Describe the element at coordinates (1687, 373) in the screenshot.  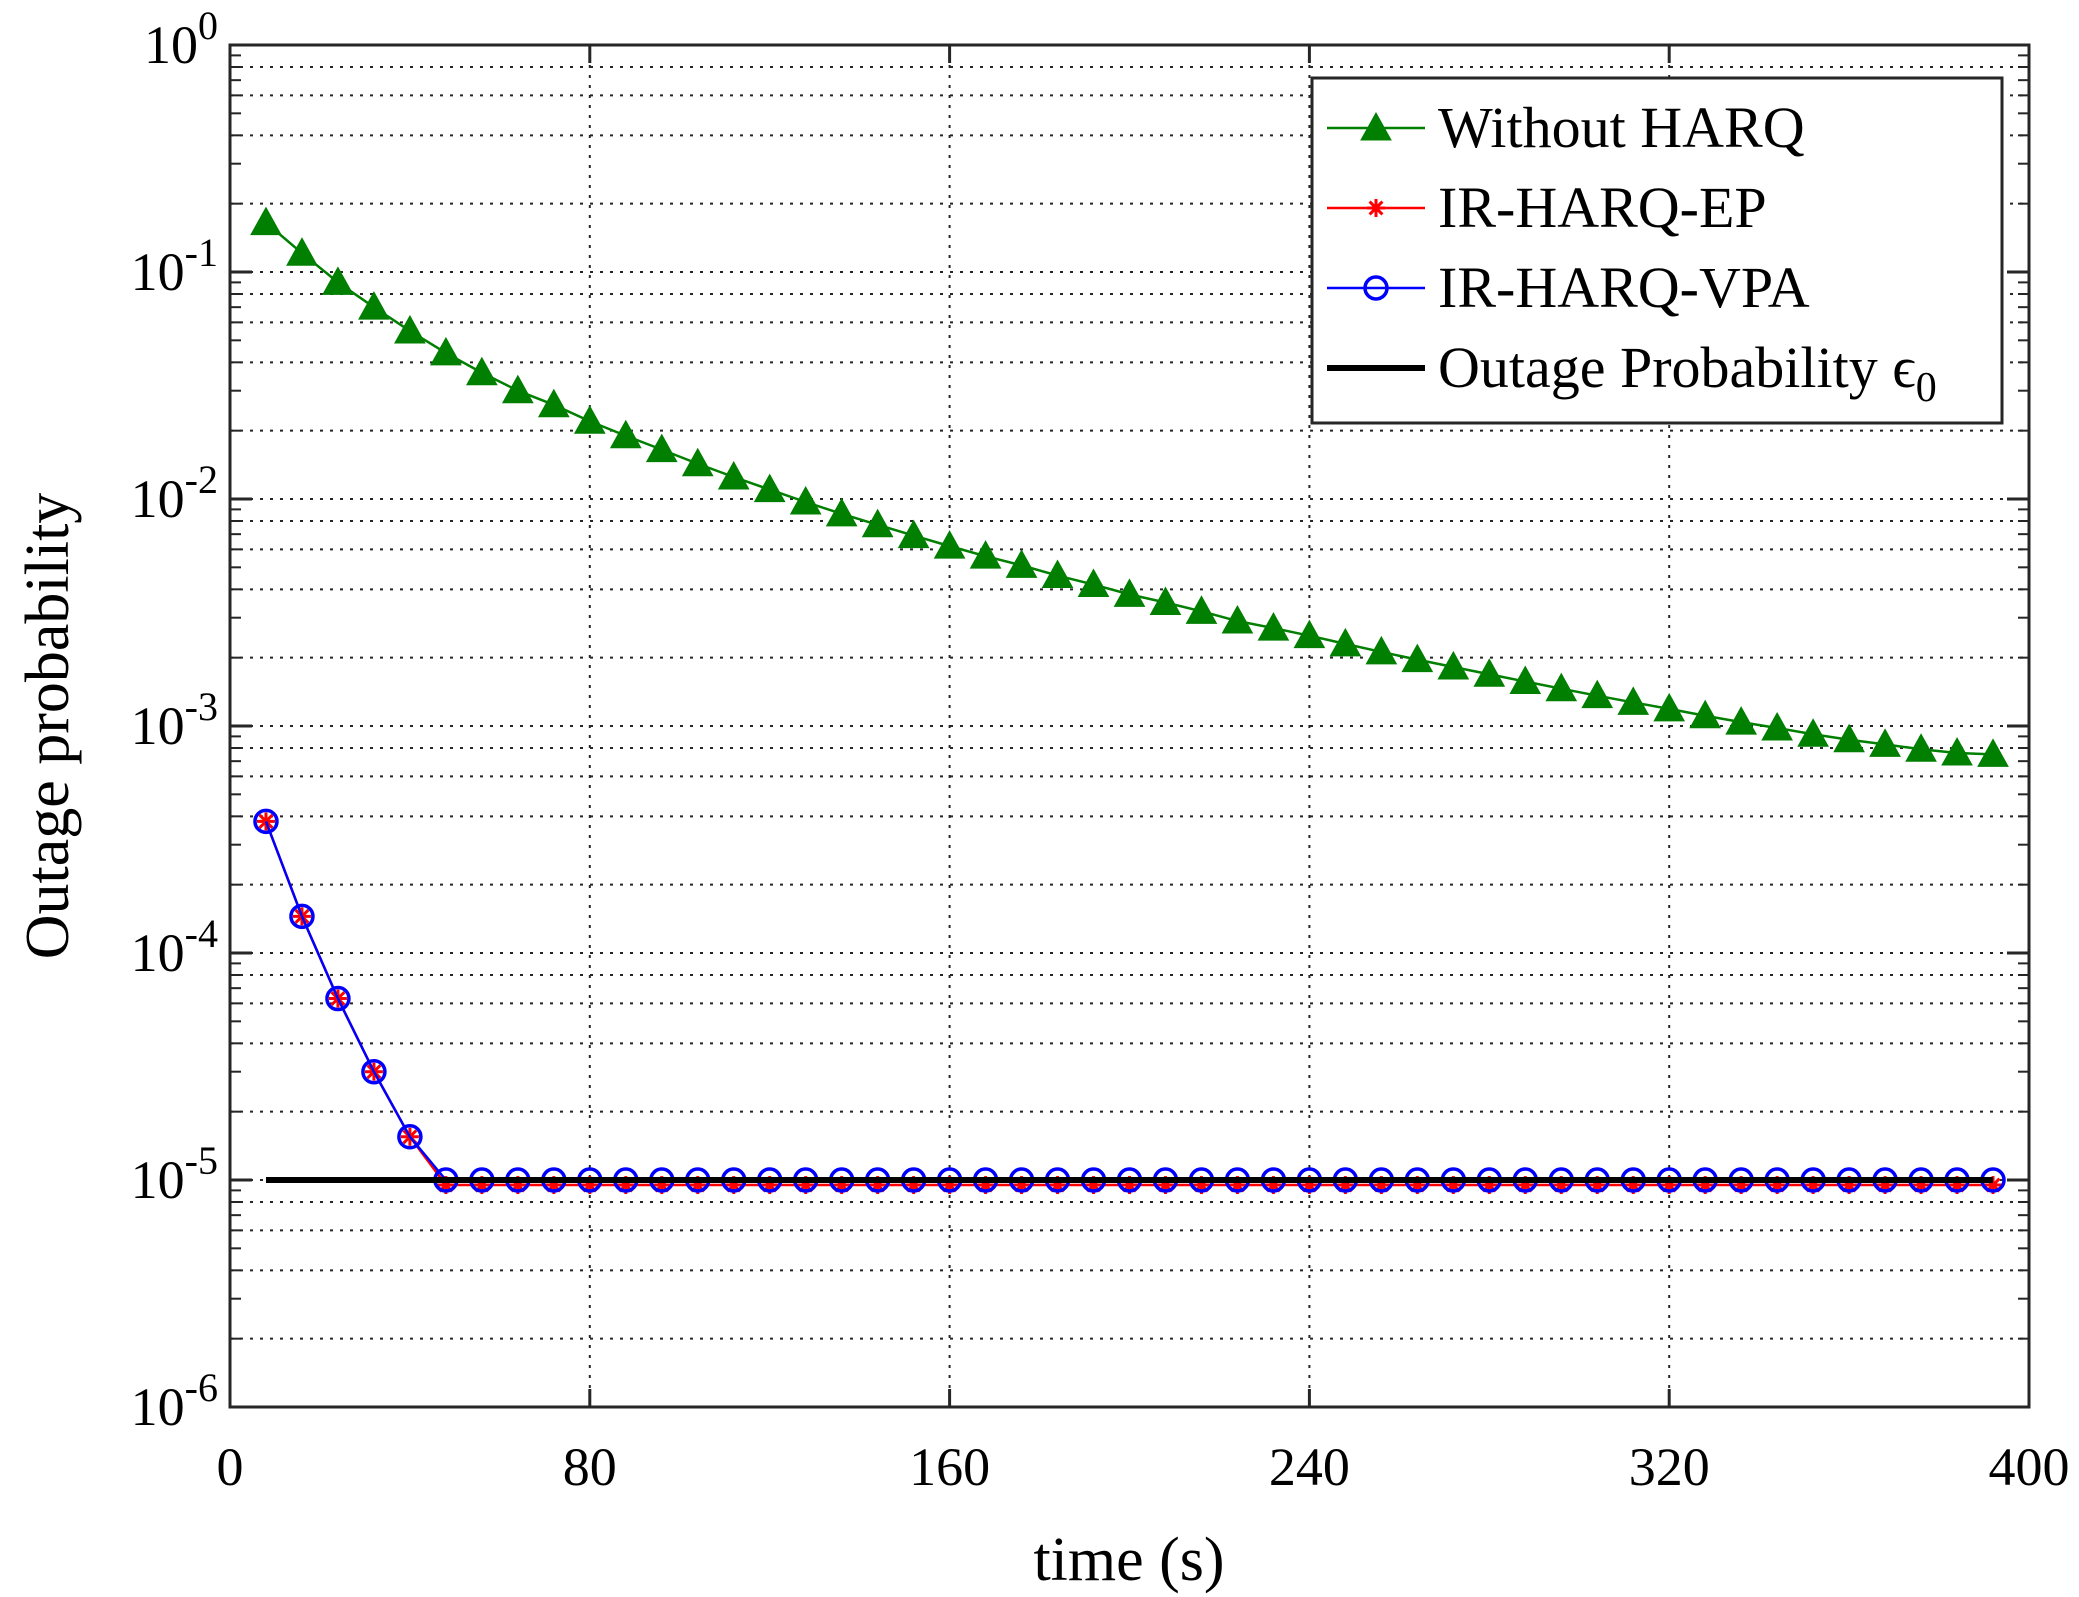
I see `legend-label: Outage Probability ϵ0` at that location.